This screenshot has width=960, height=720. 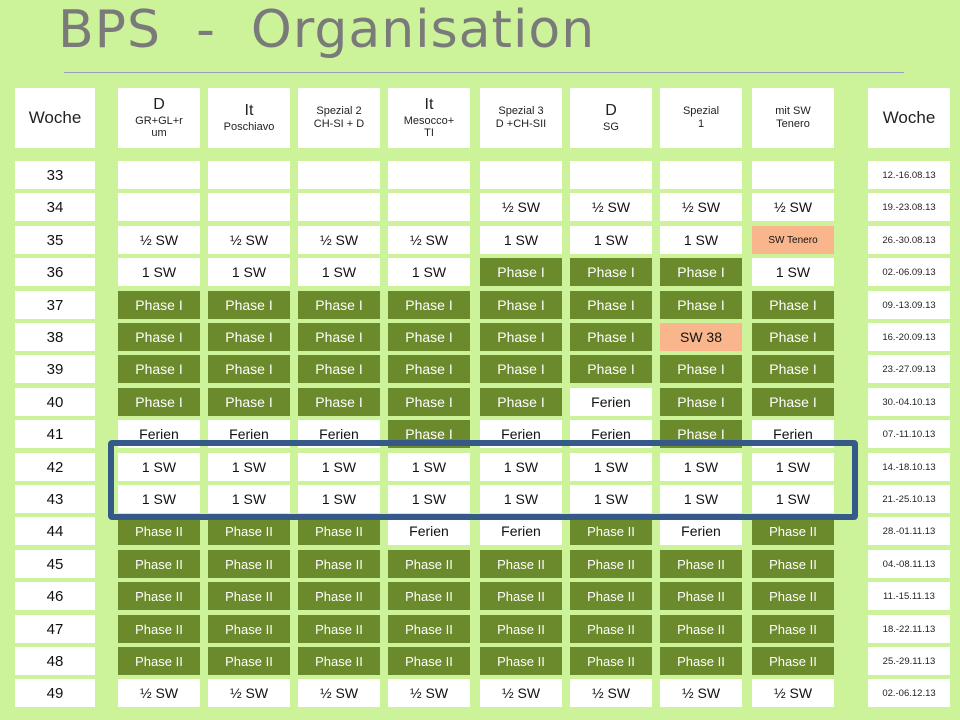 I want to click on column-header-1: D GR+GL+r um, so click(x=159, y=118).